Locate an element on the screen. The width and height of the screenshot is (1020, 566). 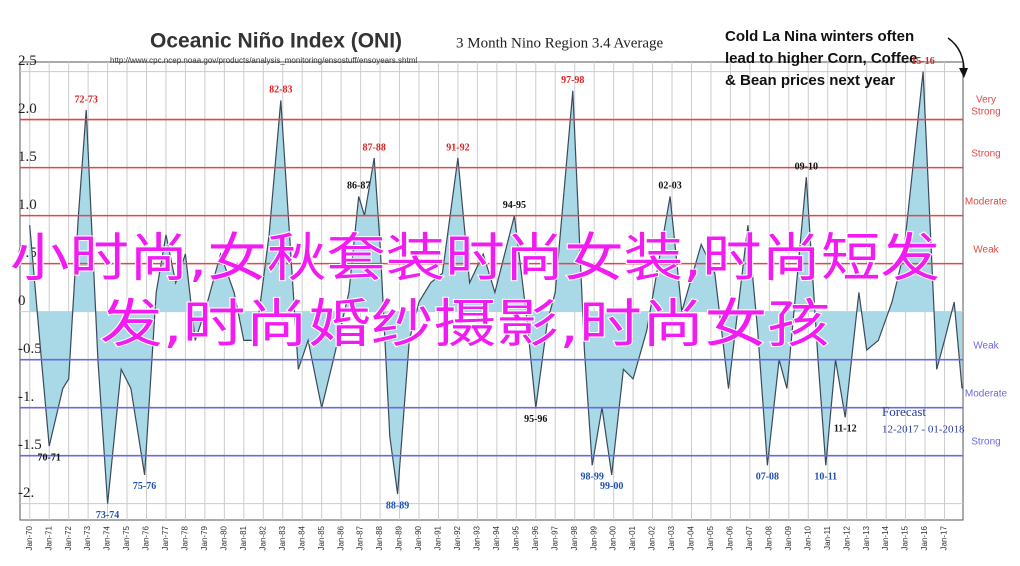
x-tick-label: Jan-06 is located at coordinates (730, 537).